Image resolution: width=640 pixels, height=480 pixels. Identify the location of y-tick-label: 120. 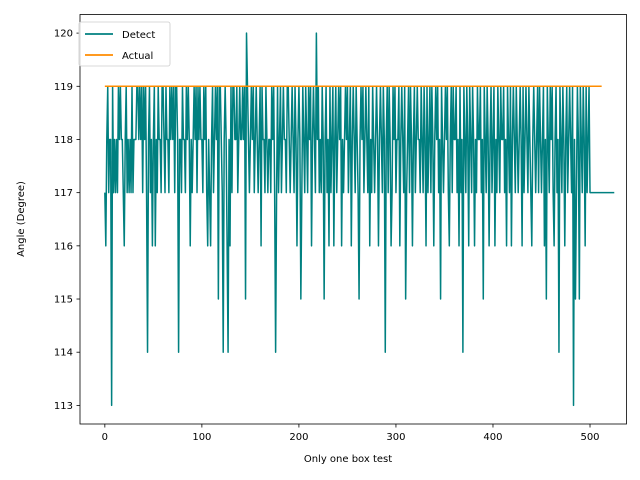
(63, 34).